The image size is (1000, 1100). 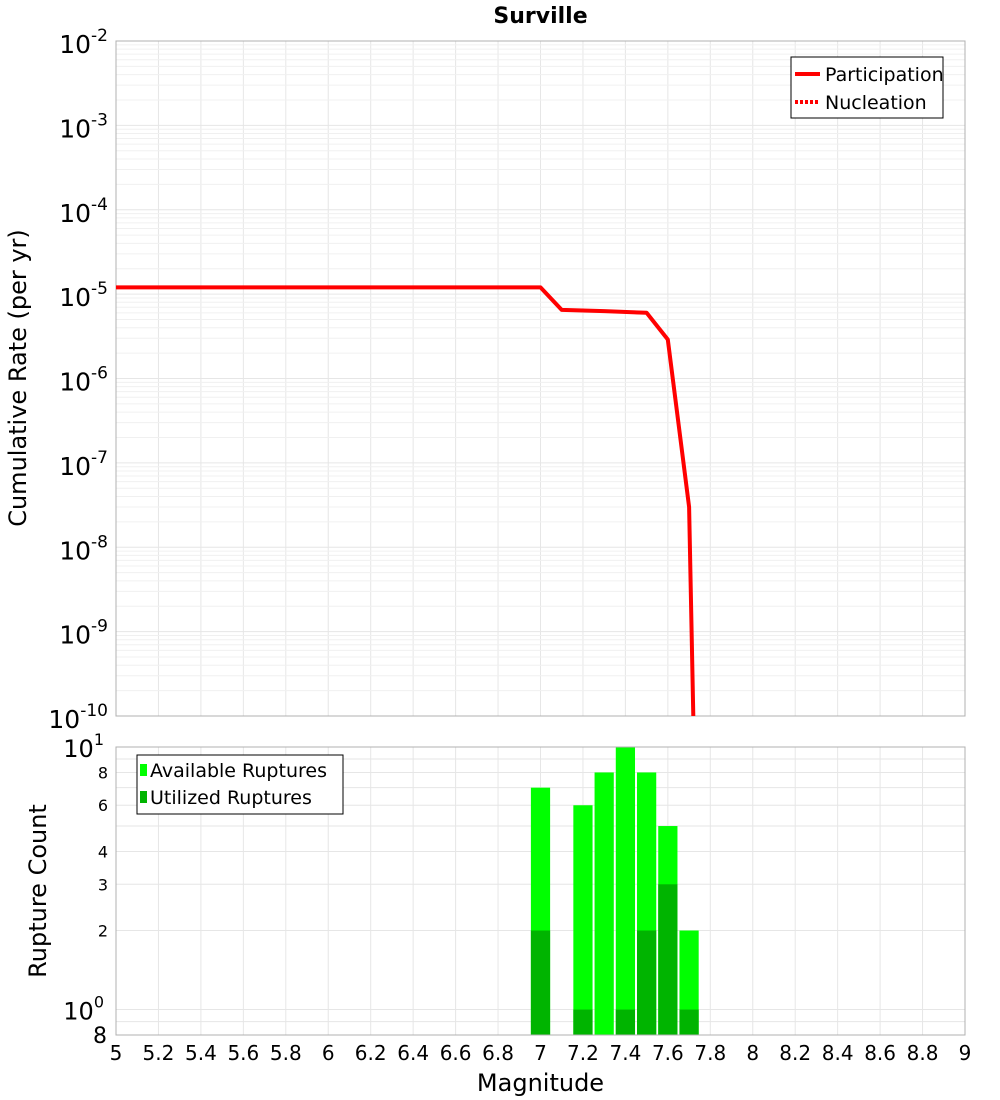 What do you see at coordinates (83, 211) in the screenshot?
I see `y-tick-label: 10⁻⁴` at bounding box center [83, 211].